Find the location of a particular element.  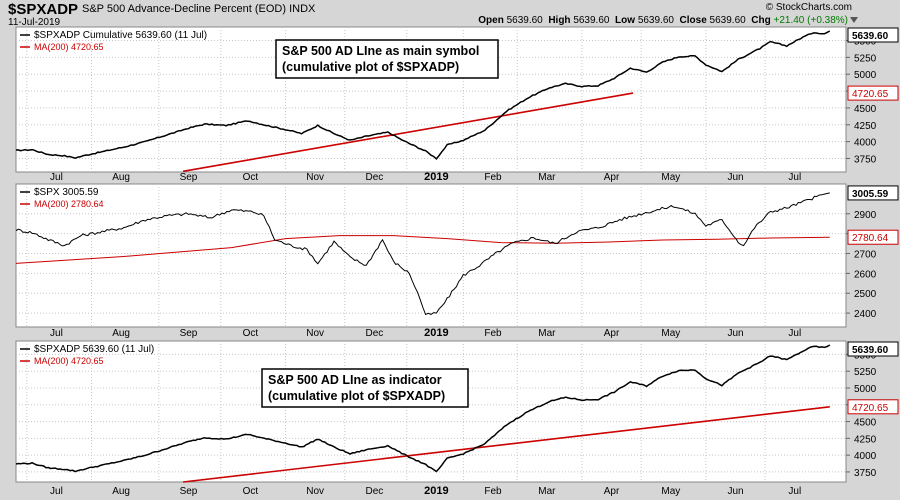

close-label: Close is located at coordinates (693, 20).